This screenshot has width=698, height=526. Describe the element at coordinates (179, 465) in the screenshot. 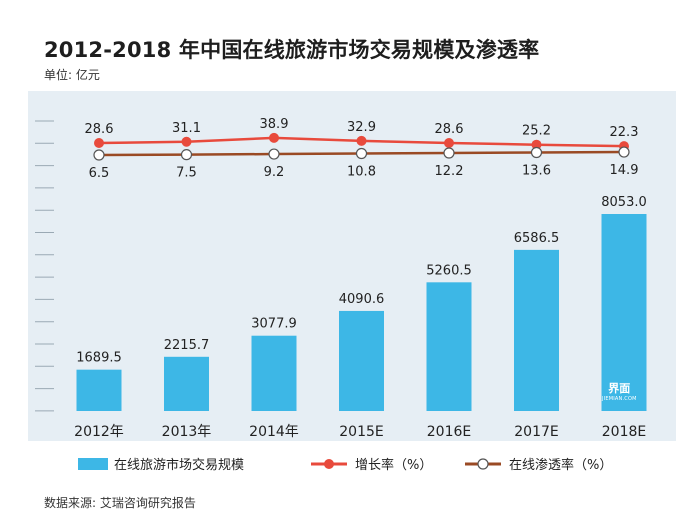

I see `legend-label-scale: 在线旅游市场交易规模` at that location.